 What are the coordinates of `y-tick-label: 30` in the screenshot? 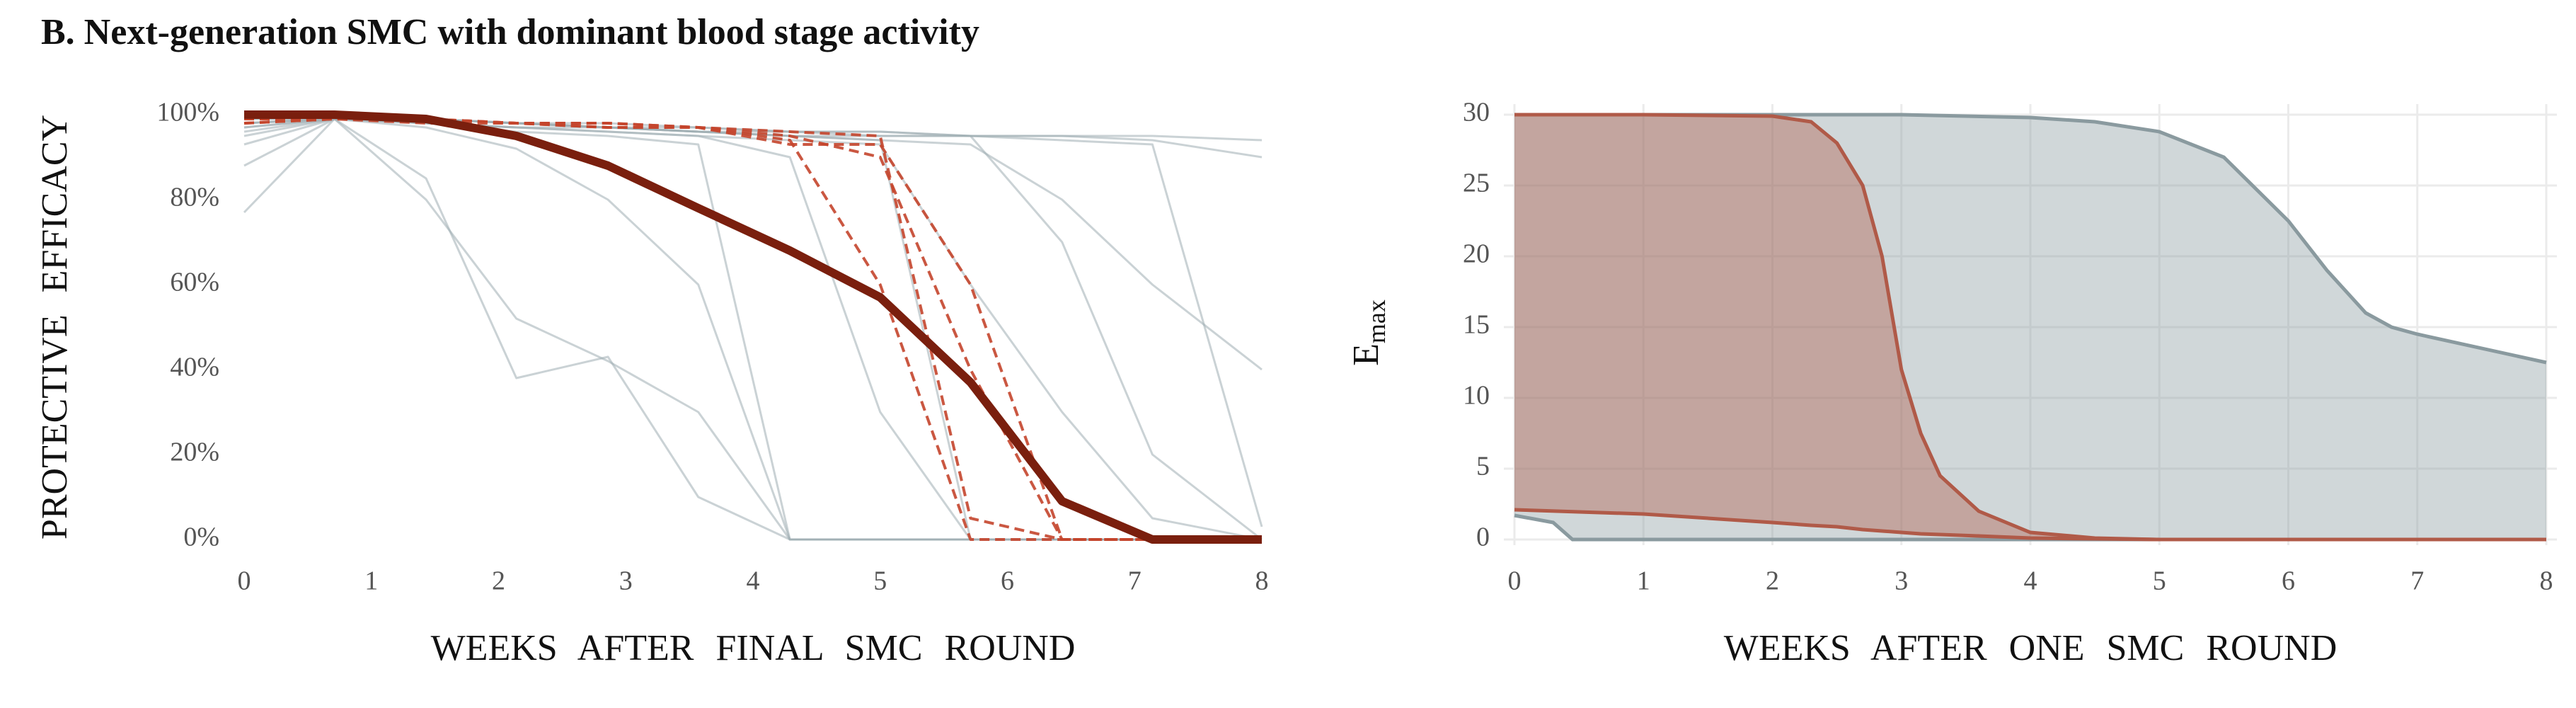 It's located at (1477, 112).